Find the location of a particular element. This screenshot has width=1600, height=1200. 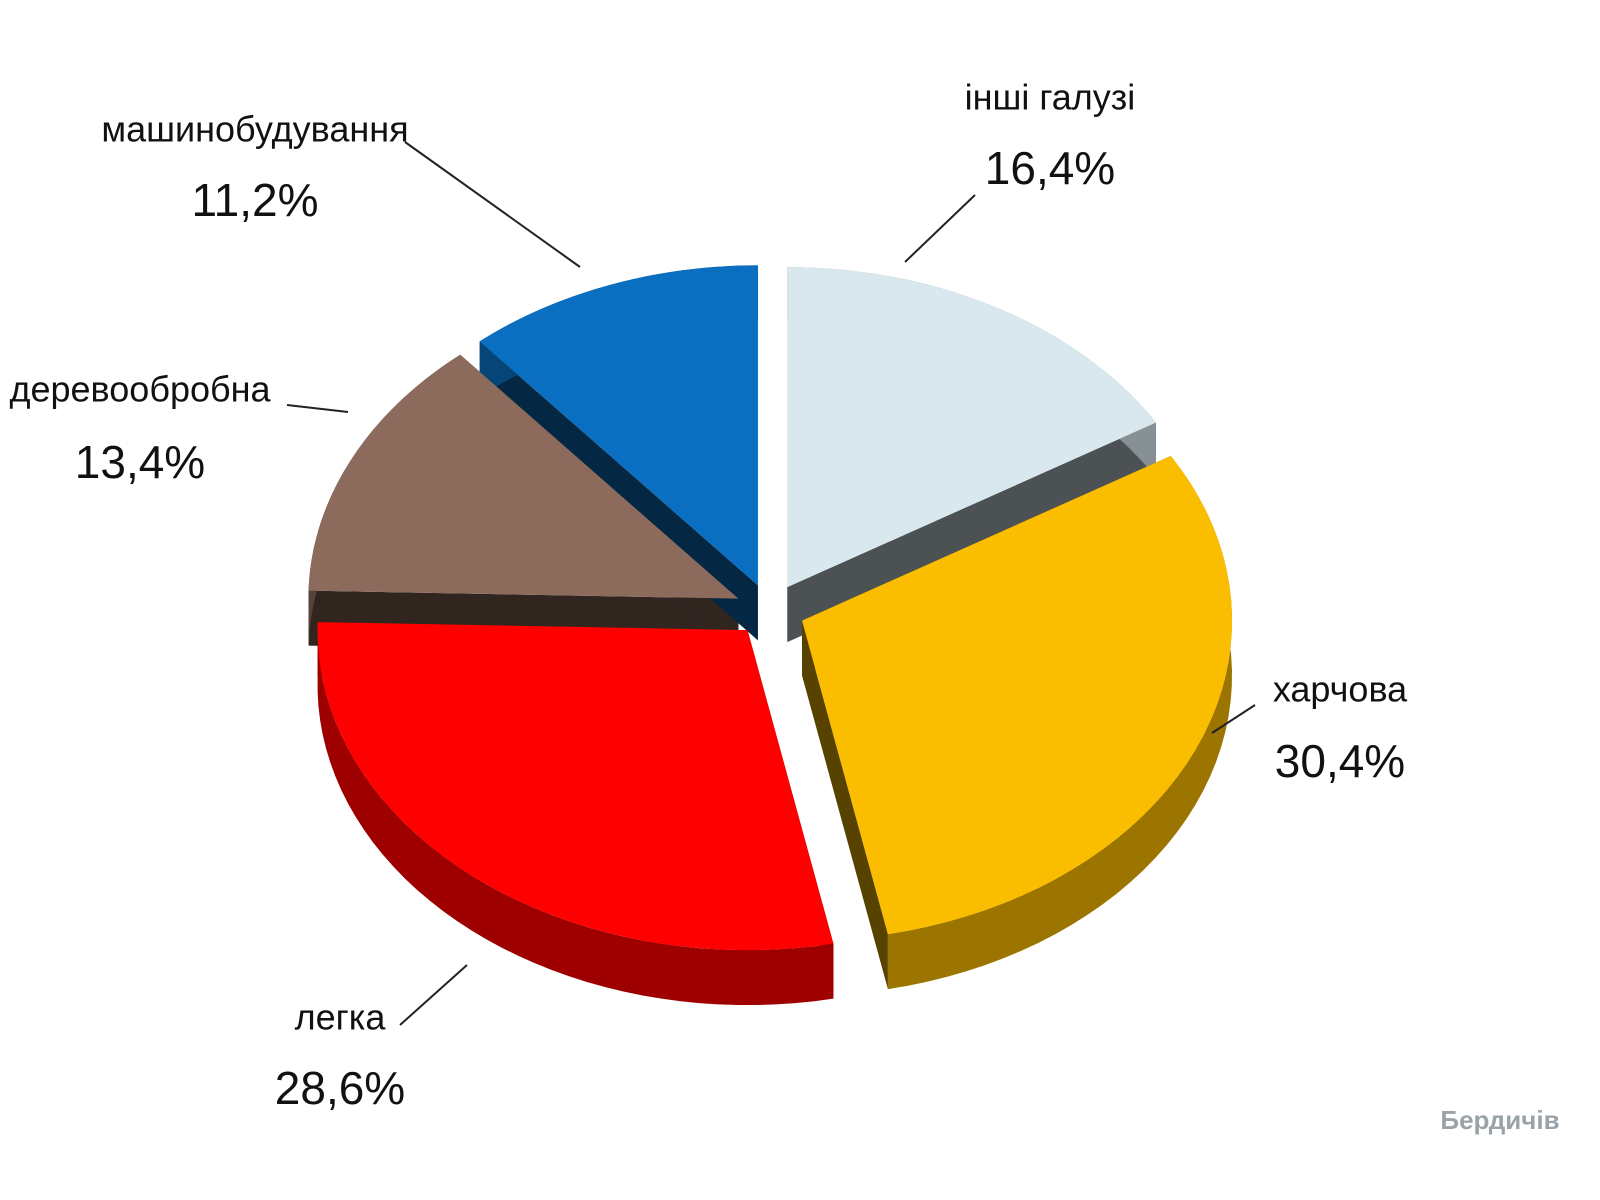

slice-value-label: 16,4% is located at coordinates (1050, 168).